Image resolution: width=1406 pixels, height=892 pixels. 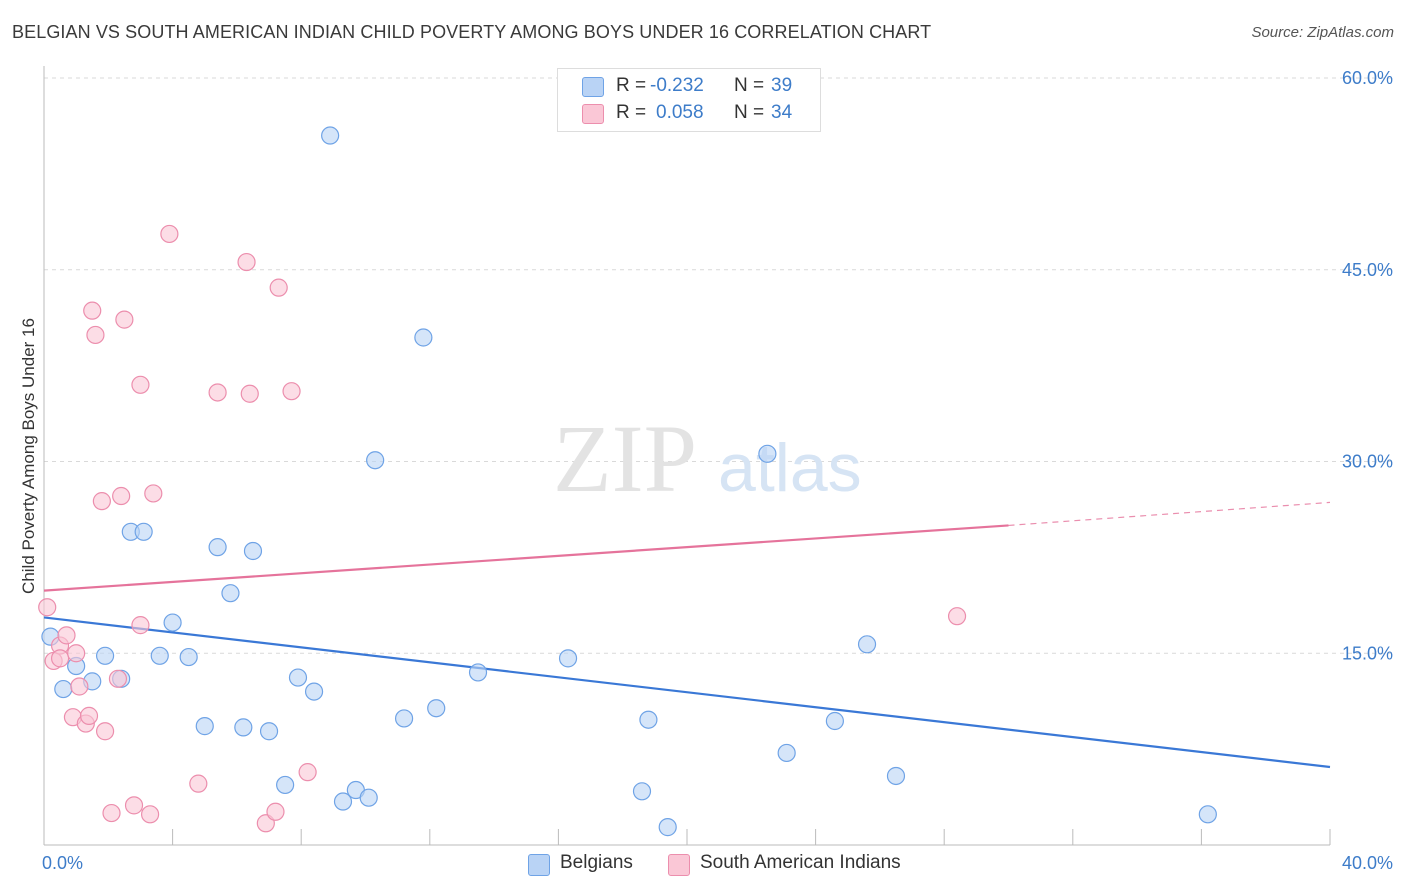 What do you see at coordinates (800, 862) in the screenshot?
I see `south-american-indians-legend-label: South American Indians` at bounding box center [800, 862].